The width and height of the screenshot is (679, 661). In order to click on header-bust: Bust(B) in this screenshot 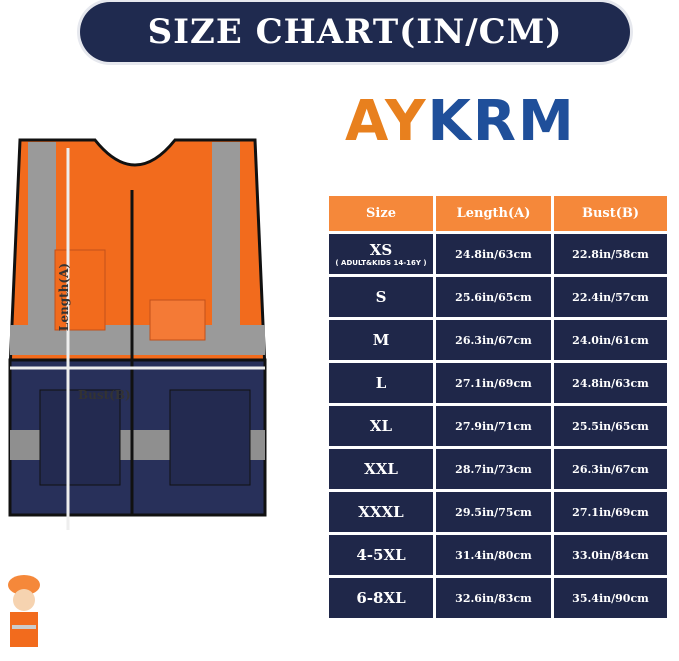, I will do `click(610, 213)`.